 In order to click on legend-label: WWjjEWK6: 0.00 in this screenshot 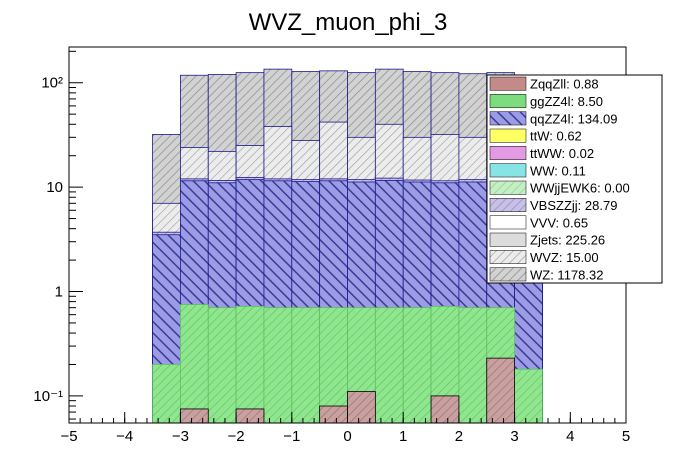, I will do `click(580, 188)`.